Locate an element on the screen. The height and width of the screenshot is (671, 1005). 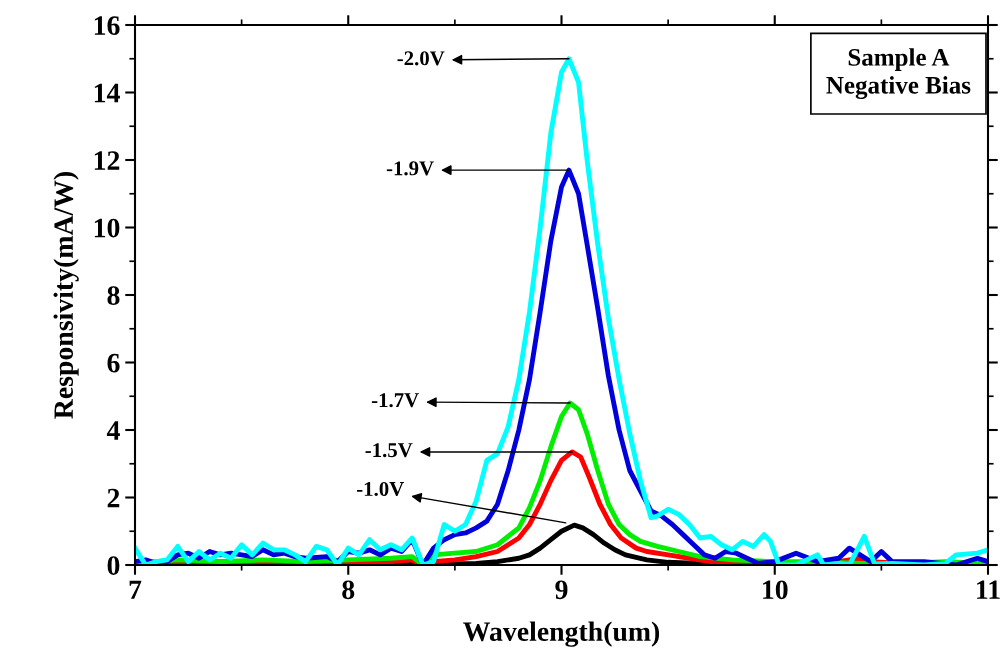
x-axis-title: Wavelength(um) is located at coordinates (561, 634).